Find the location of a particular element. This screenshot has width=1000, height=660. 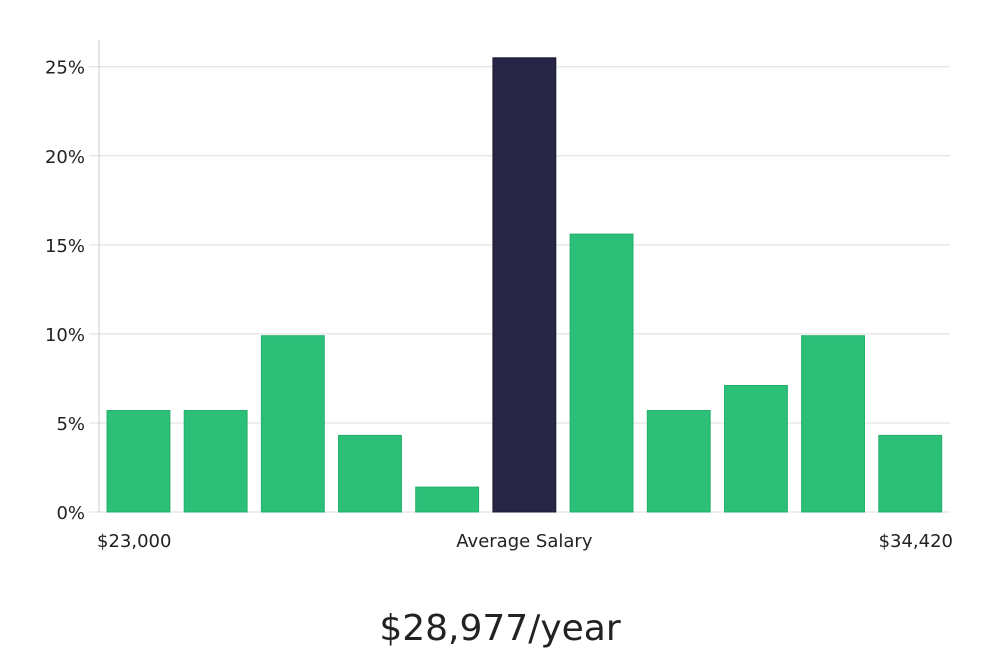

x-min-label: $23,000 is located at coordinates (134, 541).